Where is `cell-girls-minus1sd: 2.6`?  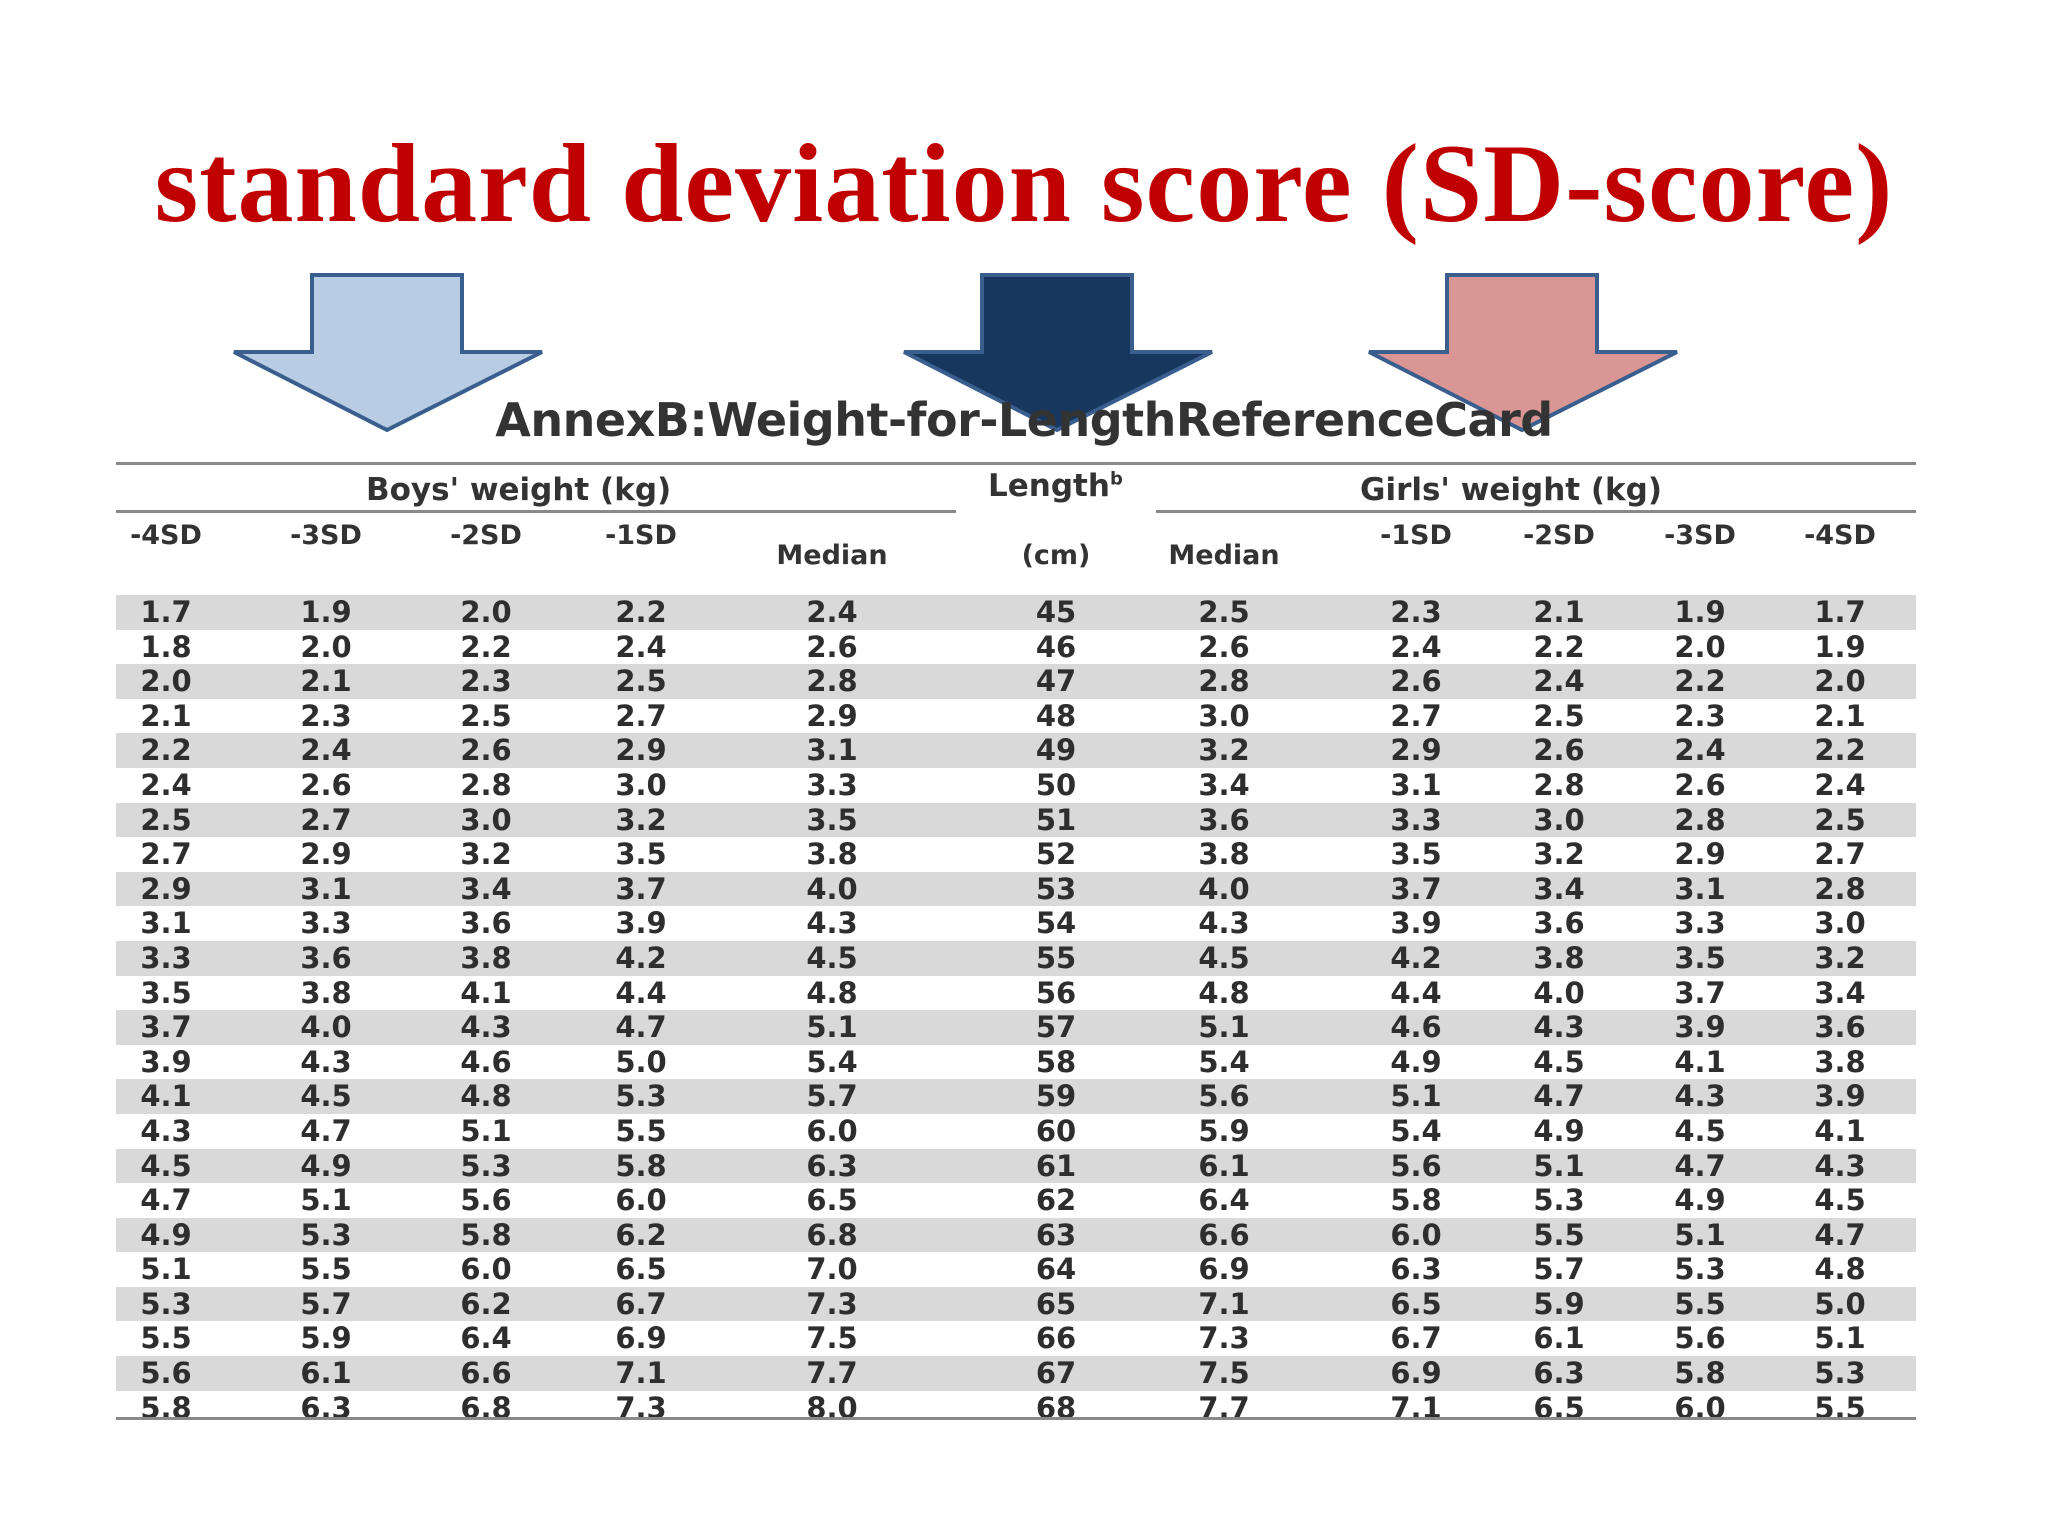
cell-girls-minus1sd: 2.6 is located at coordinates (1416, 681).